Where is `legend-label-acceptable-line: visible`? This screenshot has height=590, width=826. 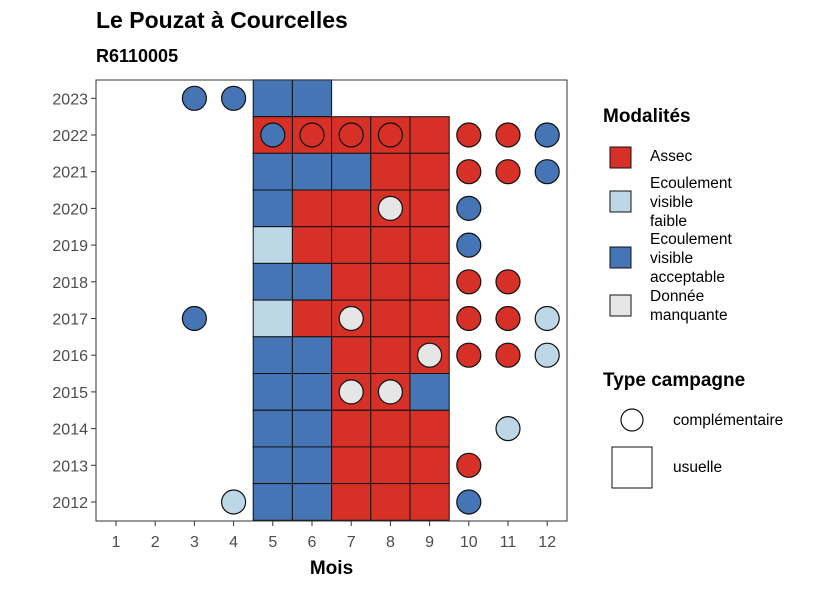
legend-label-acceptable-line: visible is located at coordinates (672, 258).